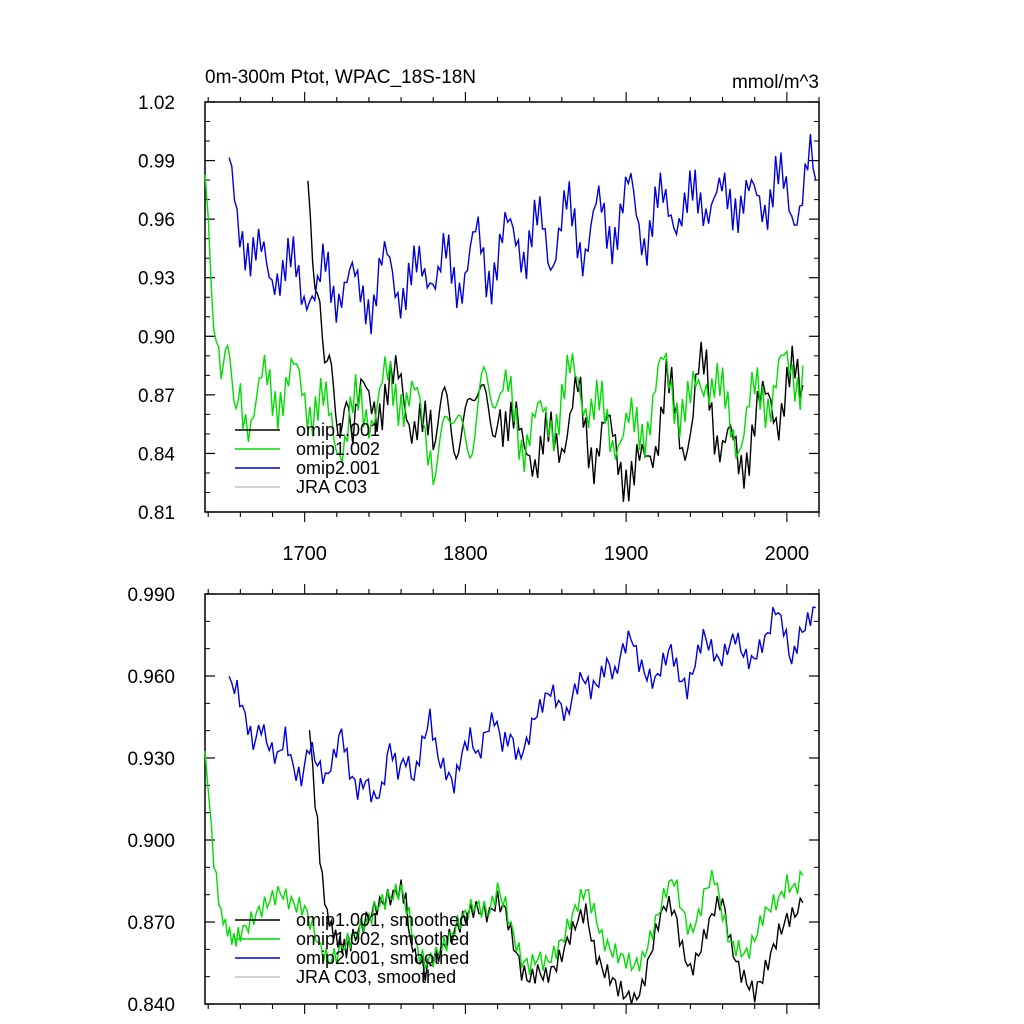 The image size is (1024, 1024). I want to click on bottom-series-line-omip1-002-smoothed, so click(504, 863).